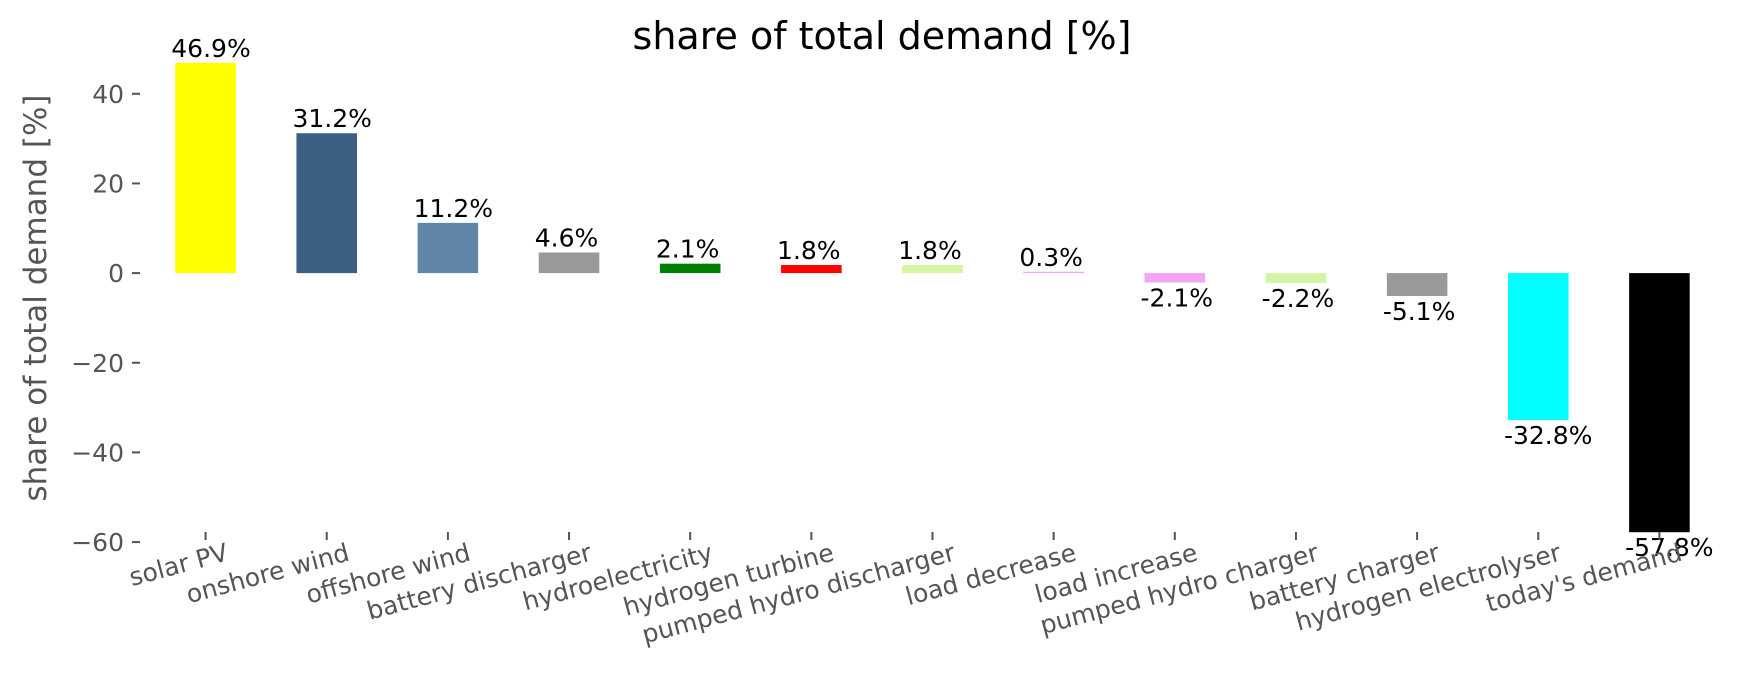 The image size is (1764, 689). What do you see at coordinates (1419, 311) in the screenshot?
I see `data-label: -5.1%` at bounding box center [1419, 311].